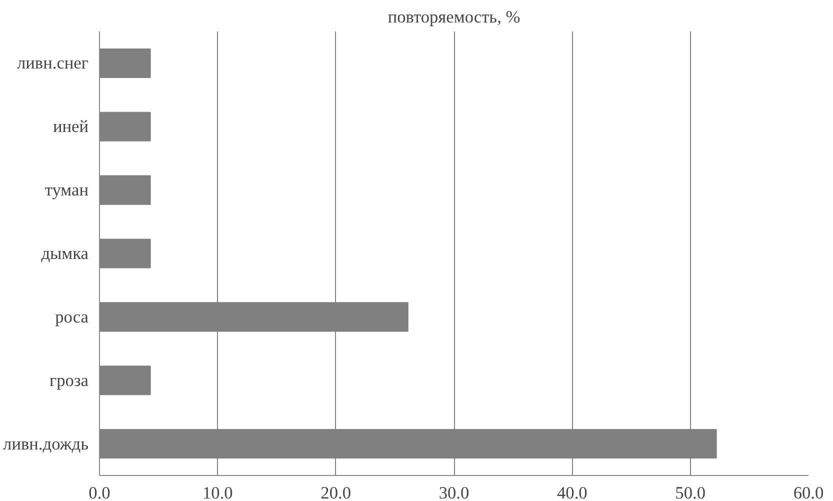 The width and height of the screenshot is (833, 501). Describe the element at coordinates (217, 492) in the screenshot. I see `x-tick-label: 10.0` at that location.